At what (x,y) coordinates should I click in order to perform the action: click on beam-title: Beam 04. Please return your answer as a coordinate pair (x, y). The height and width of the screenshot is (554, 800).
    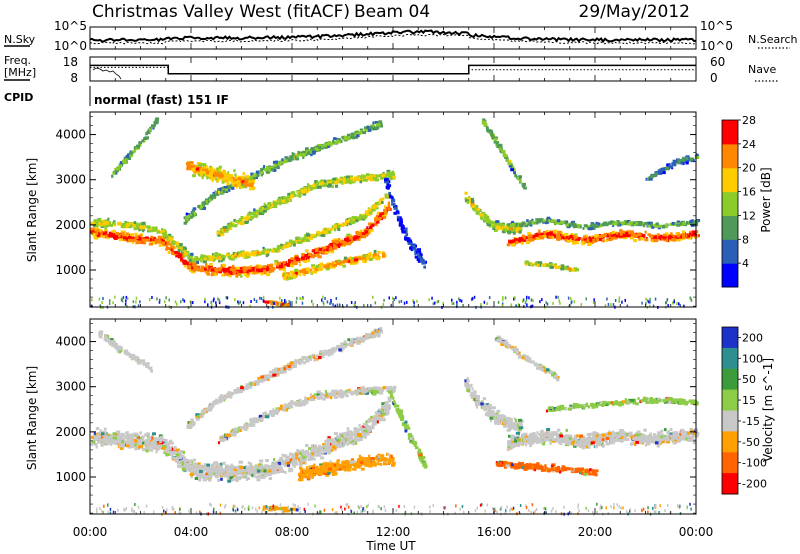
    Looking at the image, I should click on (392, 12).